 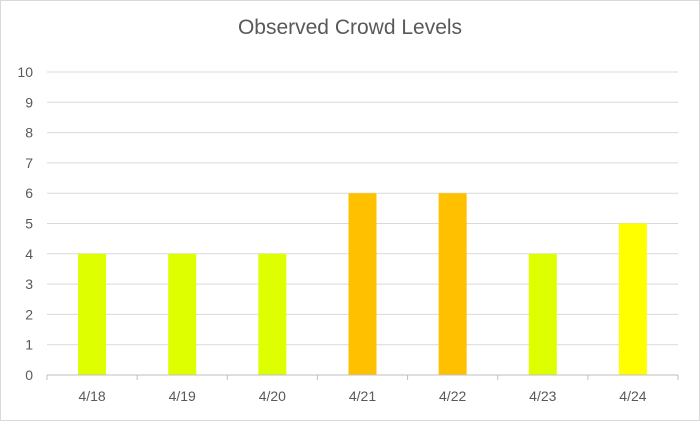 What do you see at coordinates (542, 396) in the screenshot?
I see `x-tick-label: 4/23` at bounding box center [542, 396].